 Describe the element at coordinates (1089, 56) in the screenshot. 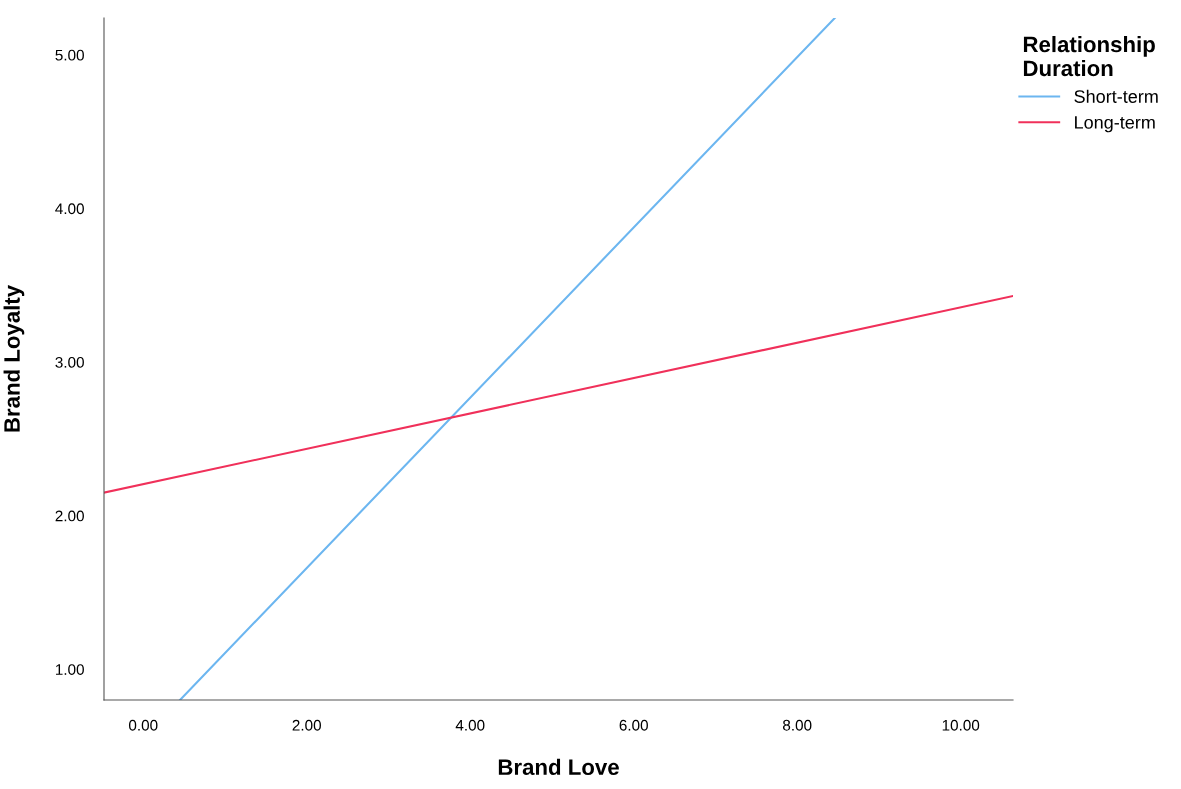

I see `legend-title: Relationship Duration` at that location.